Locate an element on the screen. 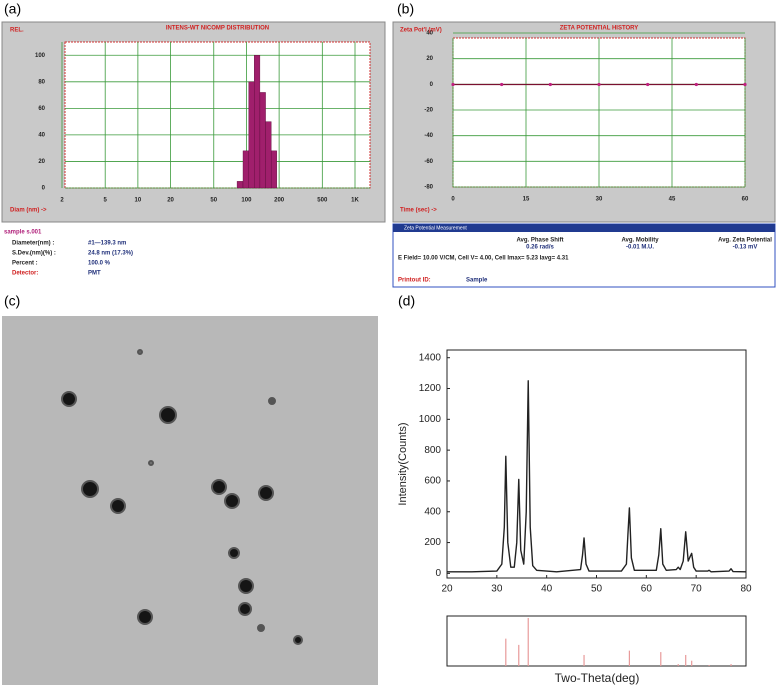 The height and width of the screenshot is (687, 777). x-tick-label: 40 is located at coordinates (547, 589).